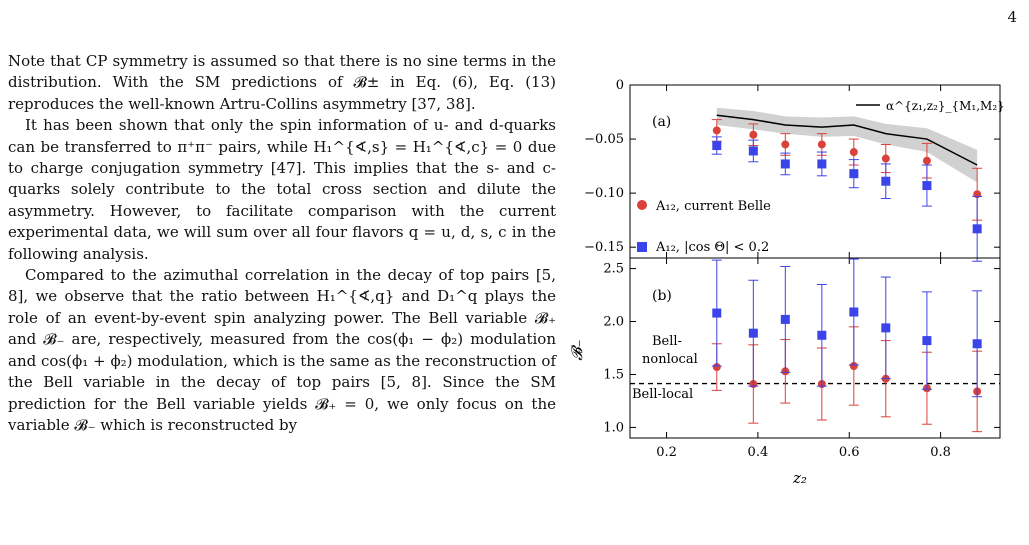 This screenshot has width=1029, height=545. I want to click on legend-circle-label: A₁₂, current Belle, so click(713, 206).